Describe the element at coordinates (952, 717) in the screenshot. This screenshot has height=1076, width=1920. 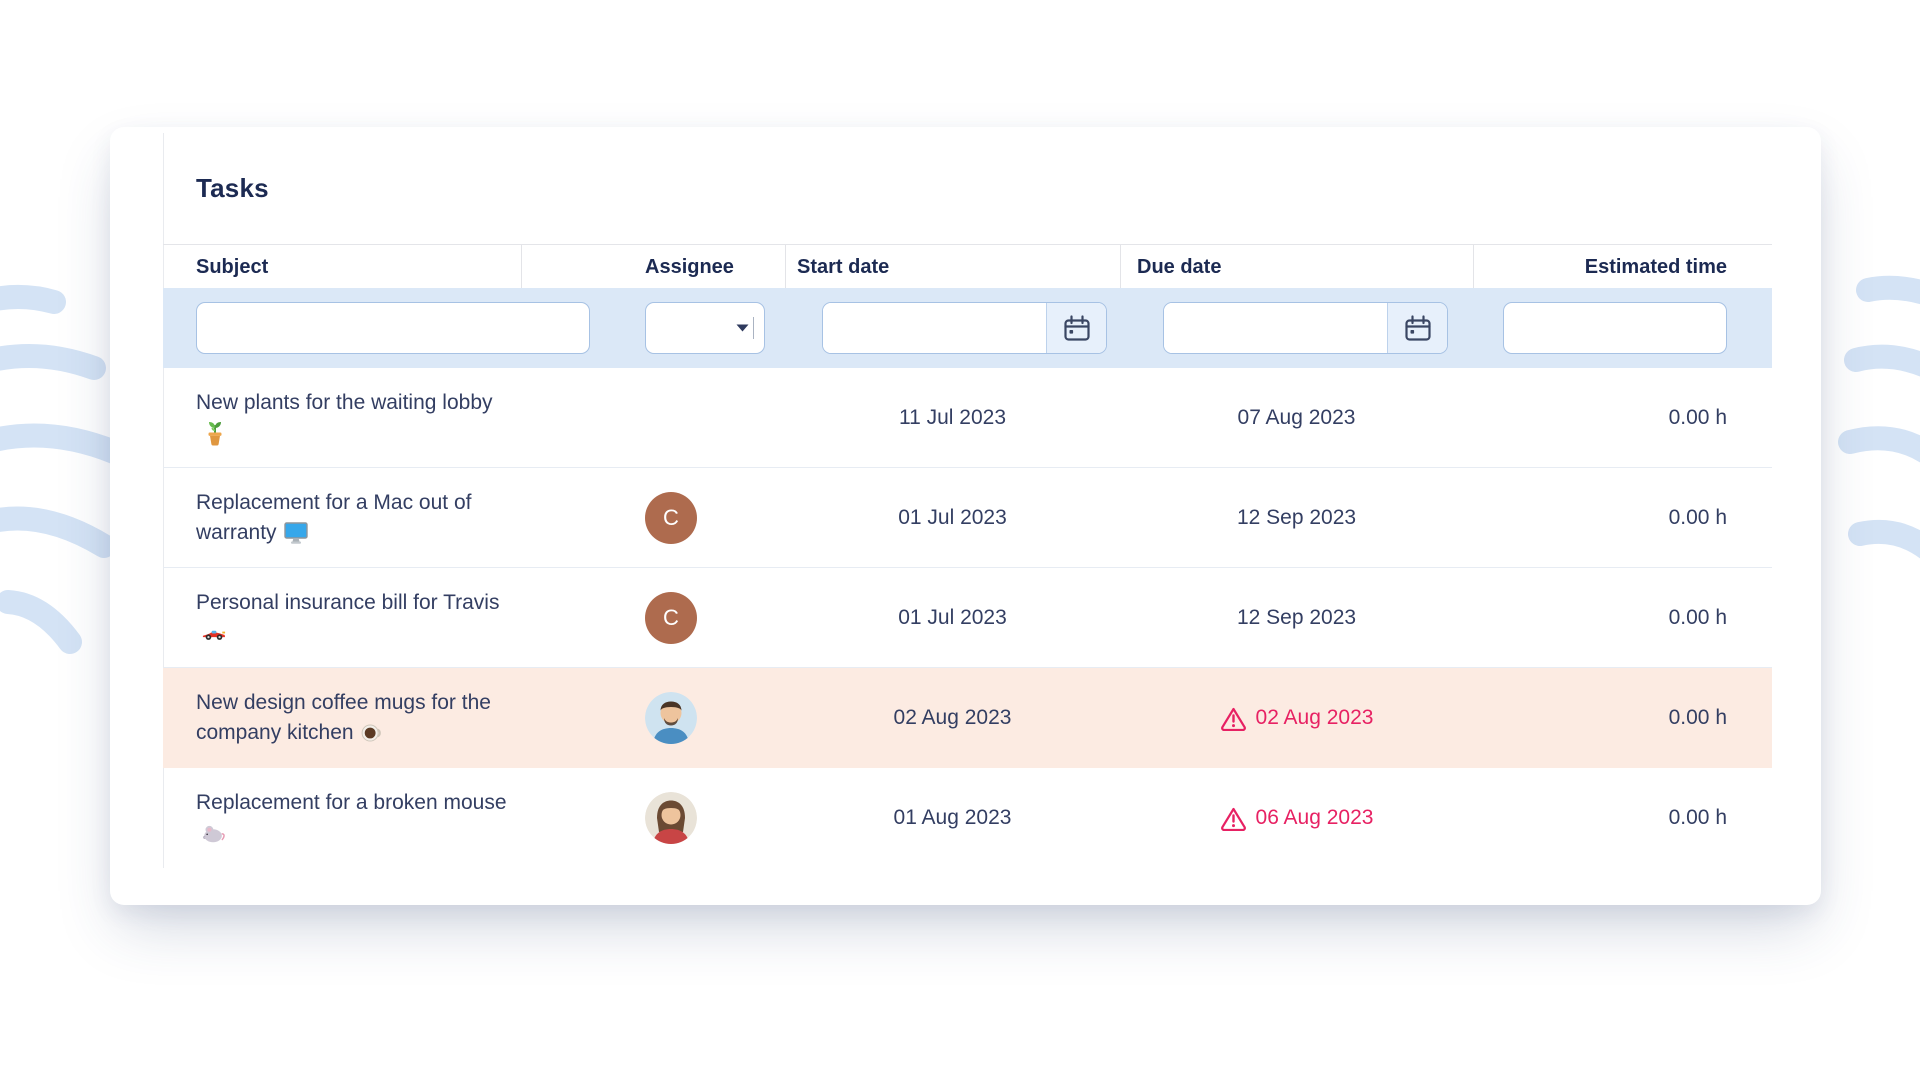
I see `start-date-cell: 02 Aug 2023` at that location.